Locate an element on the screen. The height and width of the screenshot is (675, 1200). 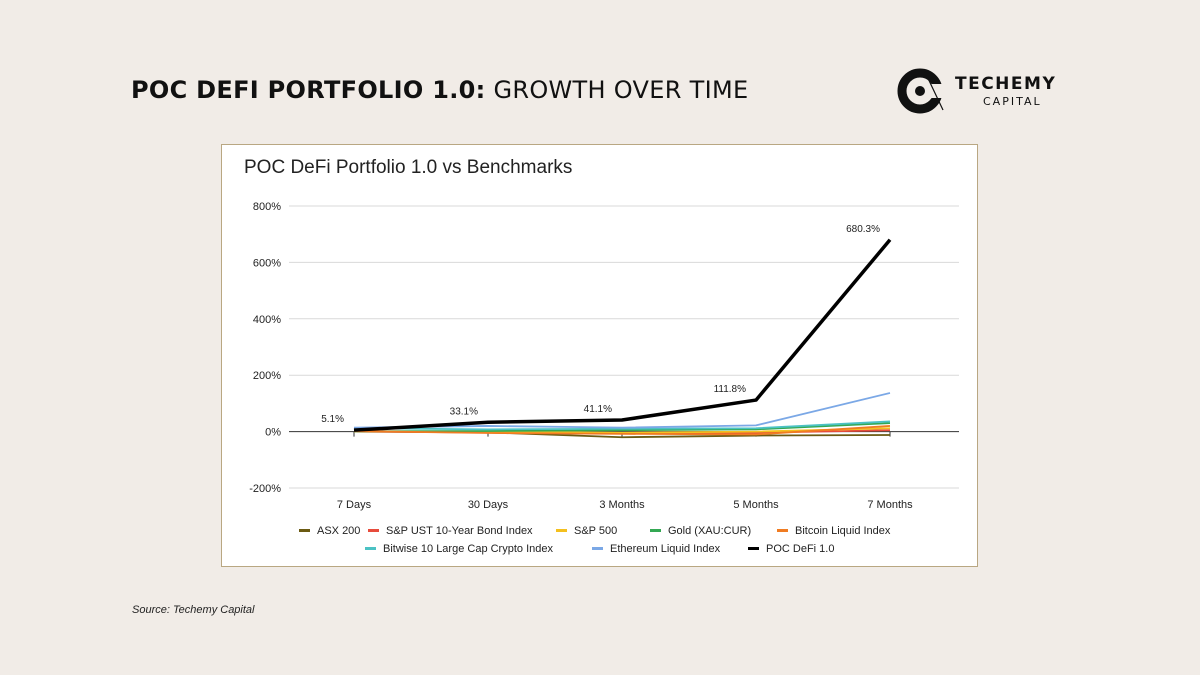
techemy-logo: TECHEMY CAPITAL is located at coordinates (980, 91).